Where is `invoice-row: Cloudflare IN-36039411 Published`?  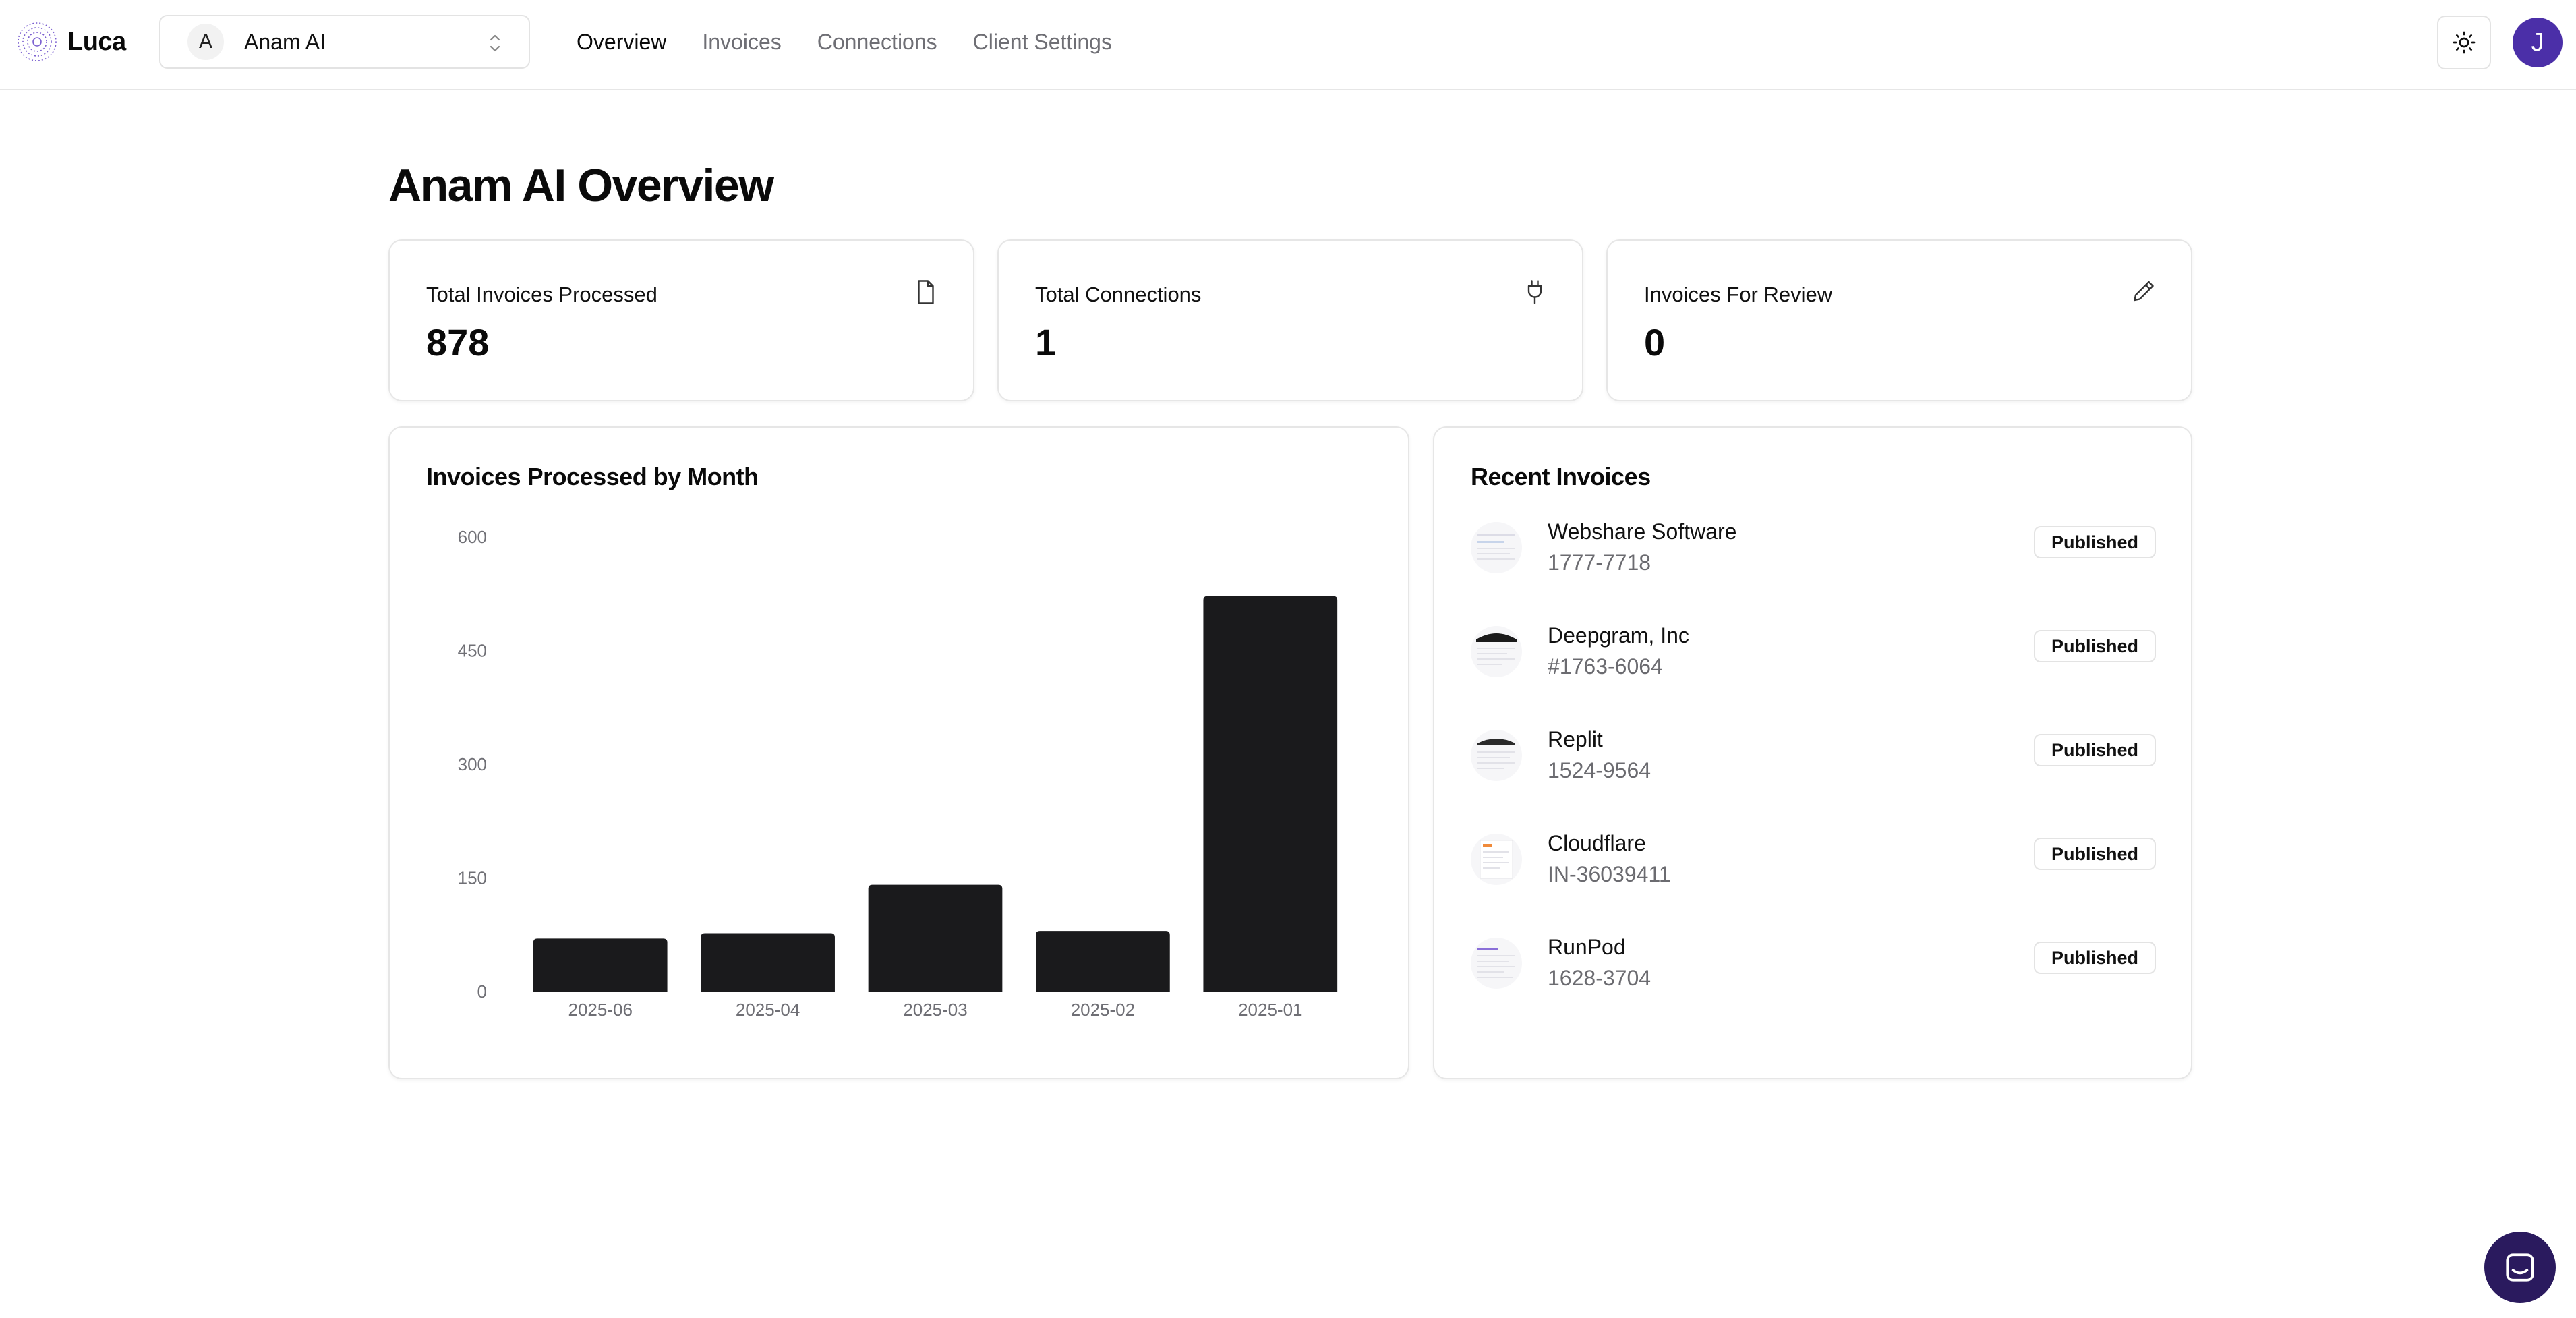 invoice-row: Cloudflare IN-36039411 Published is located at coordinates (1813, 864).